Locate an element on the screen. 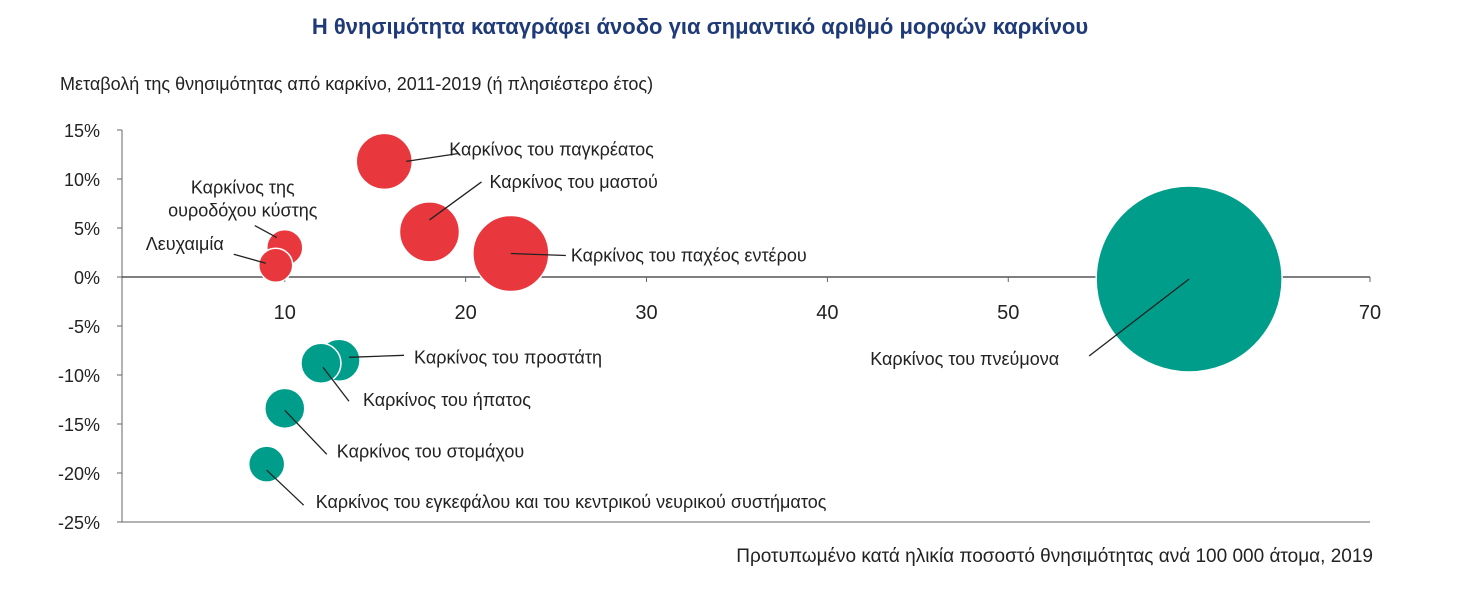 The image size is (1477, 596). point-label-line2: ουροδόχου κύστης is located at coordinates (243, 211).